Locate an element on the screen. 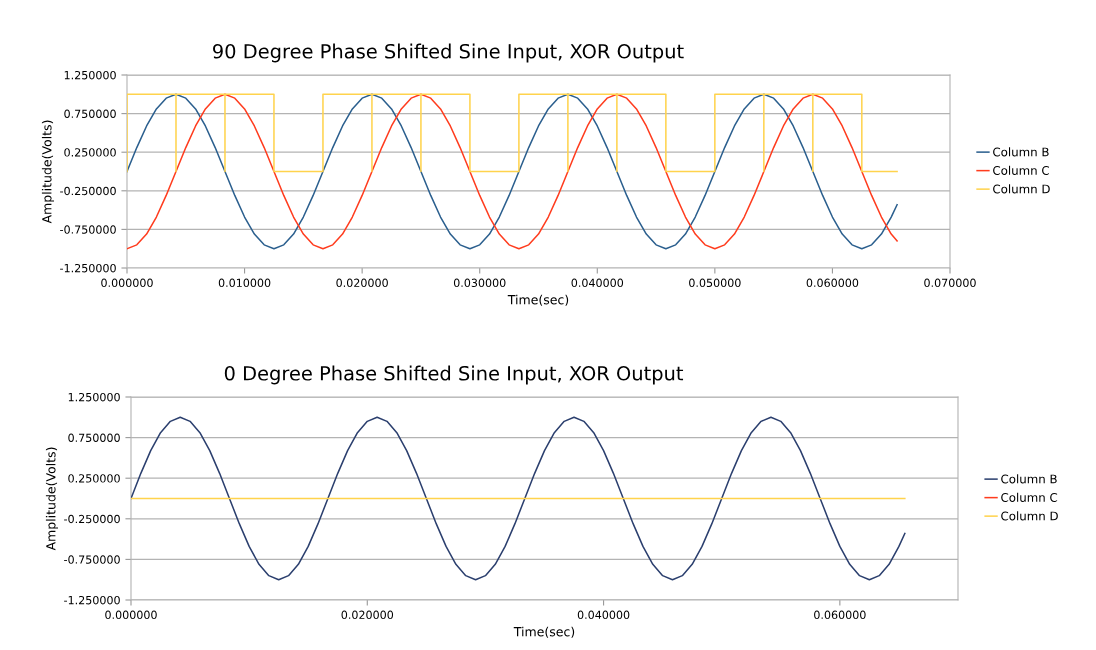 The image size is (1096, 650). x-tick-label: 0.070000 is located at coordinates (950, 283).